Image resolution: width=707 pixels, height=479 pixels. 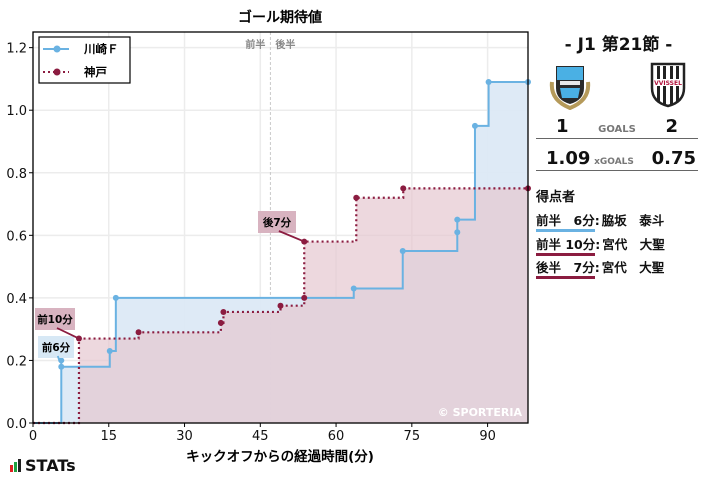 I want to click on xgoals-row: 1.09 xGOALS 0.75, so click(x=617, y=157).